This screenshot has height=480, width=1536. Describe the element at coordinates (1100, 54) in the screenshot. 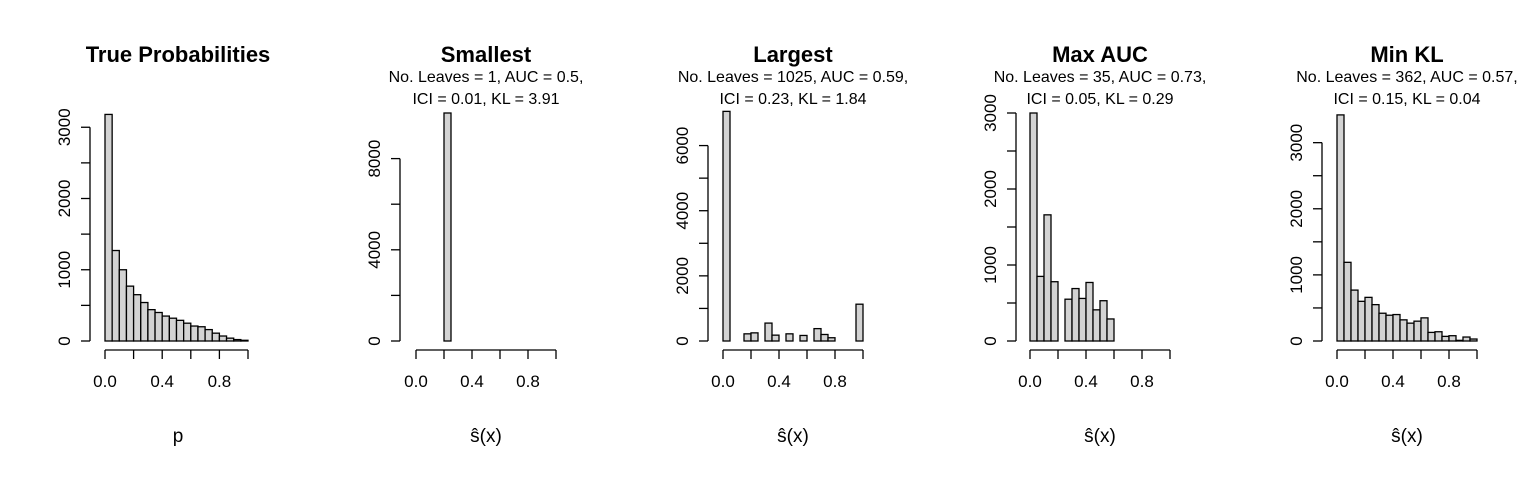

I see `panel-title: Max AUC` at that location.